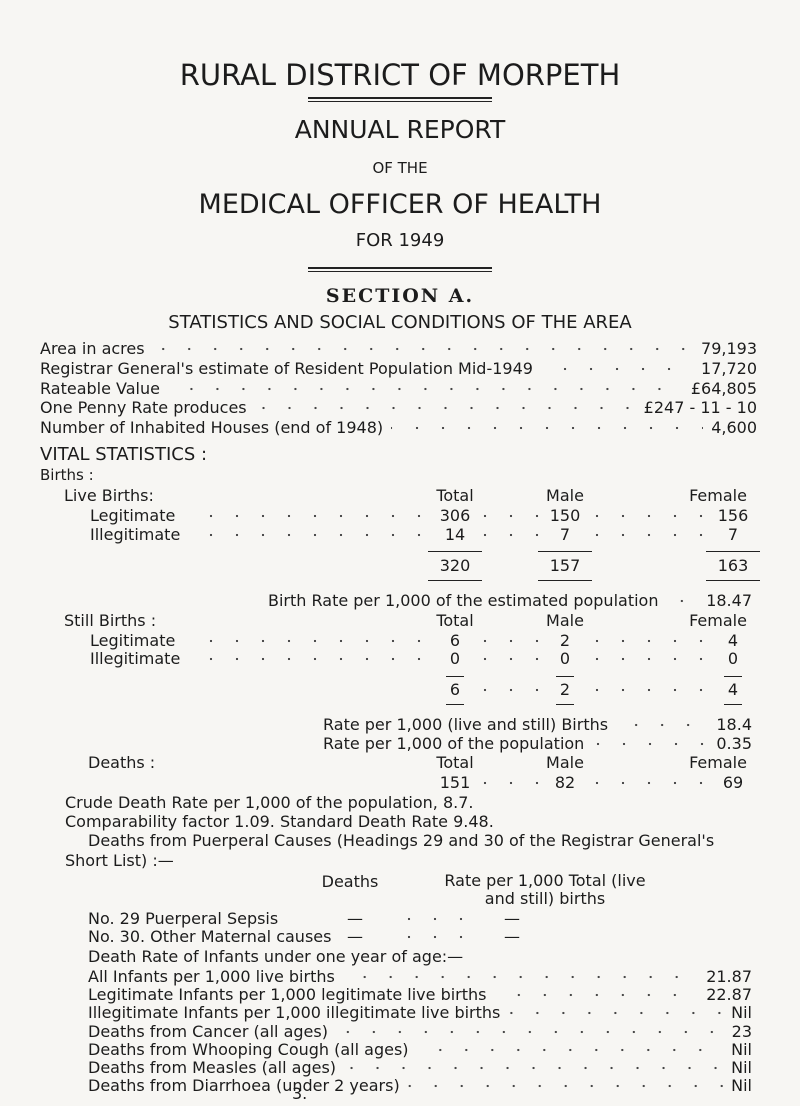  Describe the element at coordinates (183, 918) in the screenshot. I see `row-label: No. 29 Puerperal Sepsis` at that location.